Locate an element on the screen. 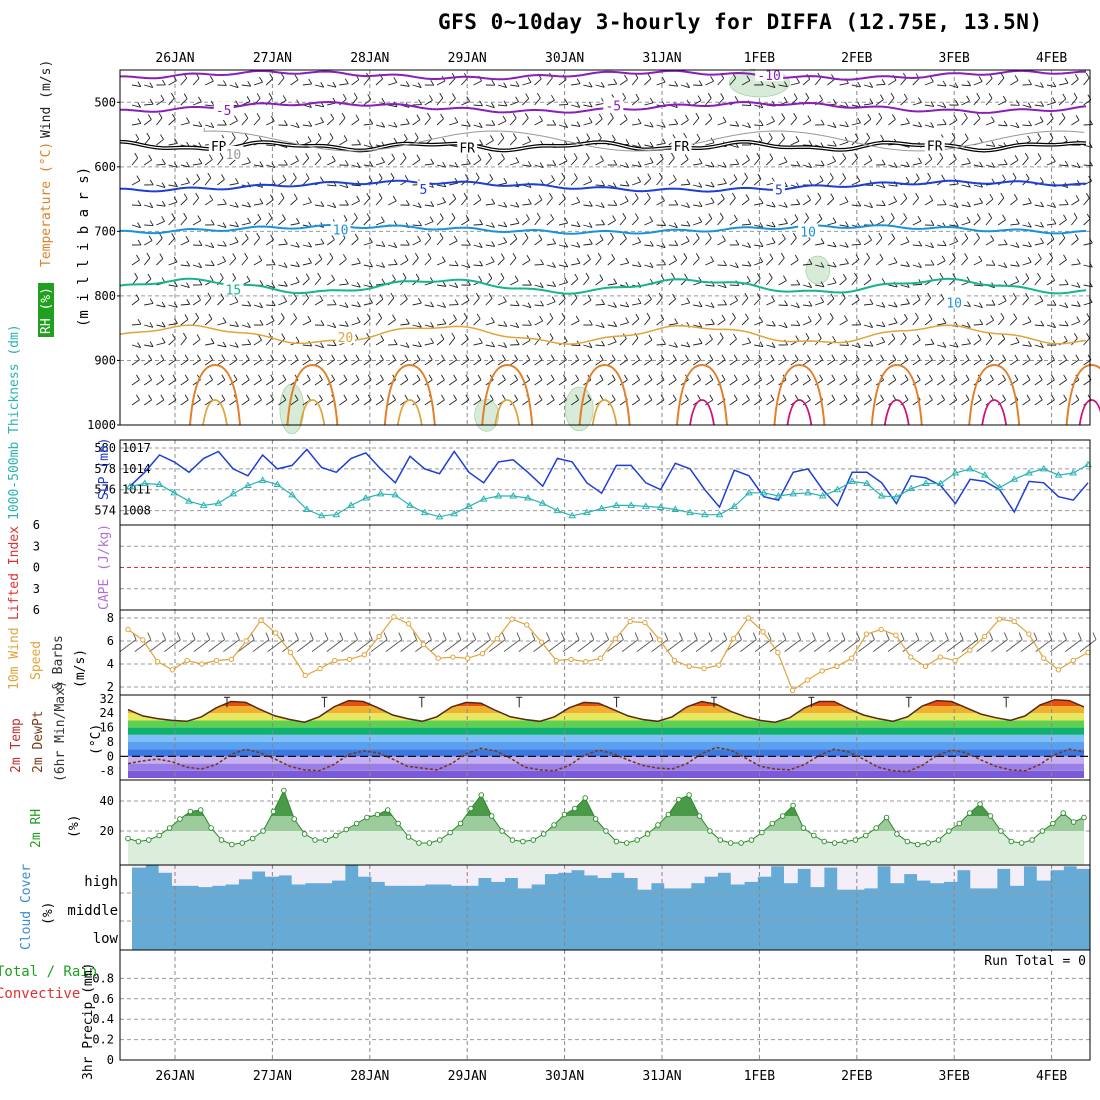 This screenshot has width=1100, height=1100. warm-contour is located at coordinates (799, 394).